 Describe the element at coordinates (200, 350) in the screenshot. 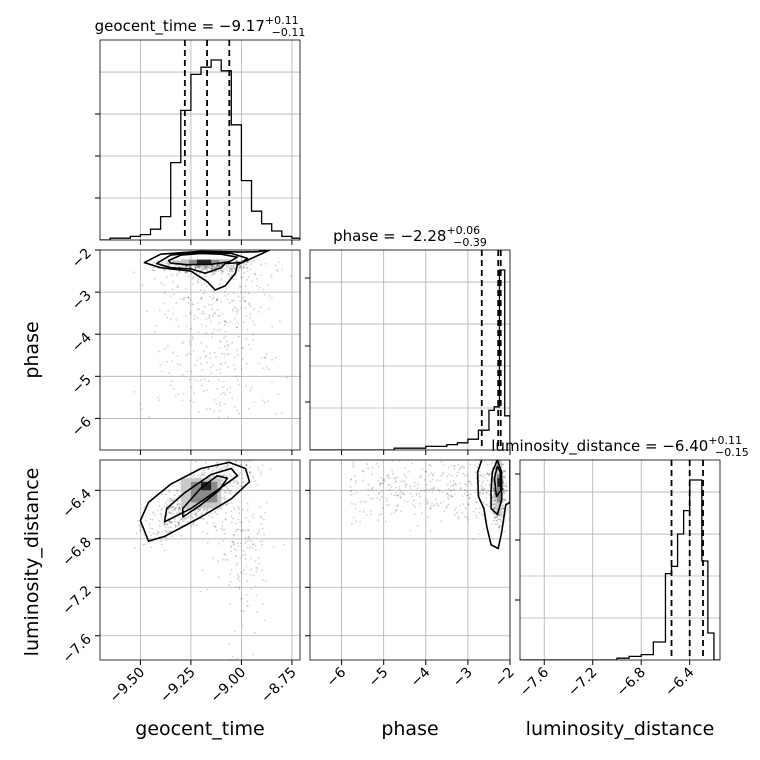

I see `axes-frame` at that location.